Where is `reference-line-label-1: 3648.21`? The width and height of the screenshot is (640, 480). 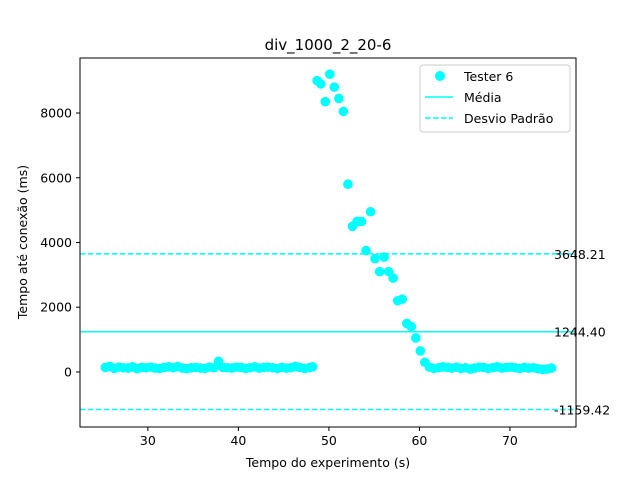 reference-line-label-1: 3648.21 is located at coordinates (580, 254).